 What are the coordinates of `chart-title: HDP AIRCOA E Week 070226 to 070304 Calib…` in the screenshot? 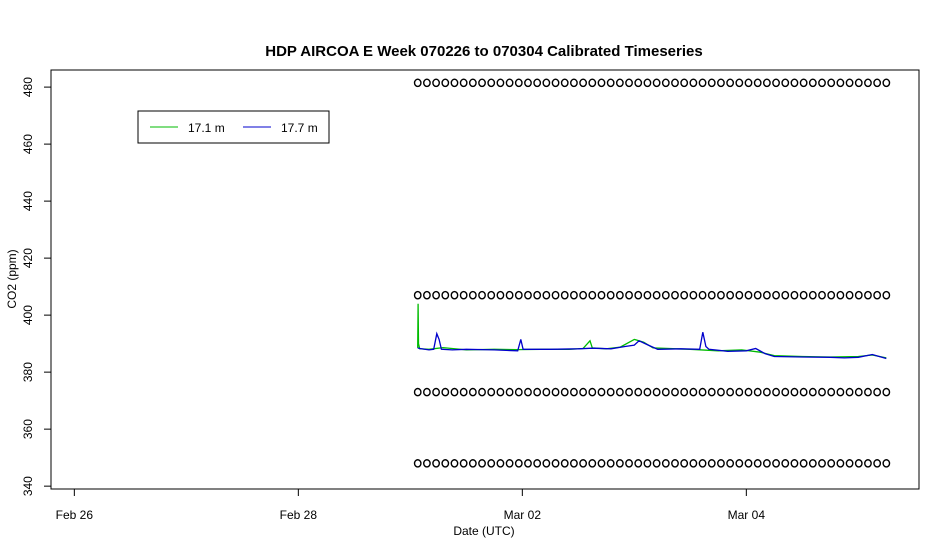 It's located at (483, 51).